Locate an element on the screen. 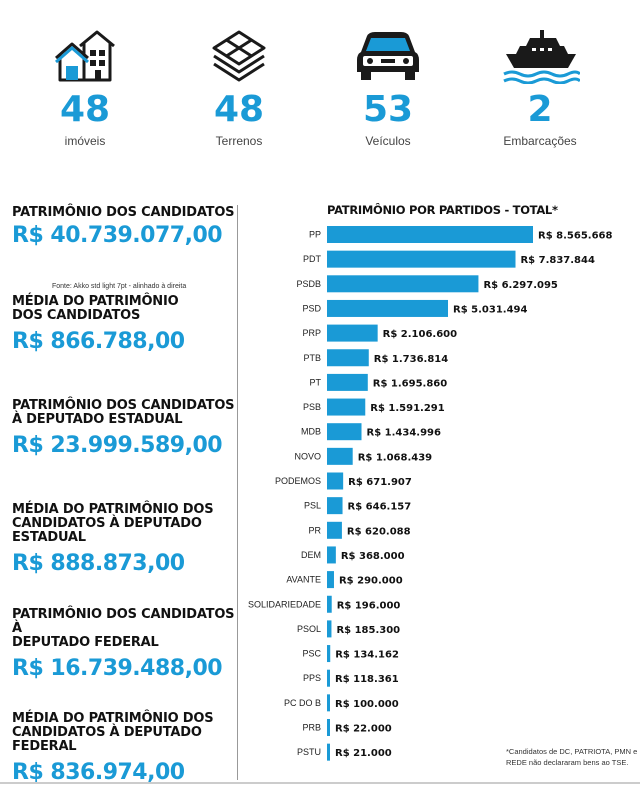  value: R$ 23.999.589,00 is located at coordinates (117, 445).